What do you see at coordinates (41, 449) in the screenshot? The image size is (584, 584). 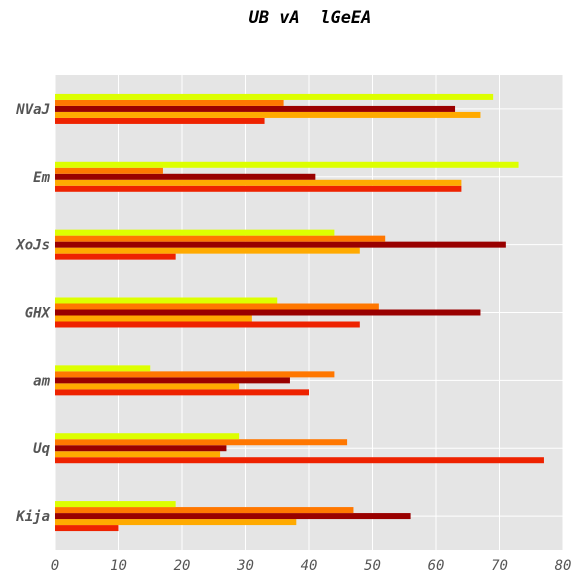 I see `y-tick-label: Uq` at bounding box center [41, 449].